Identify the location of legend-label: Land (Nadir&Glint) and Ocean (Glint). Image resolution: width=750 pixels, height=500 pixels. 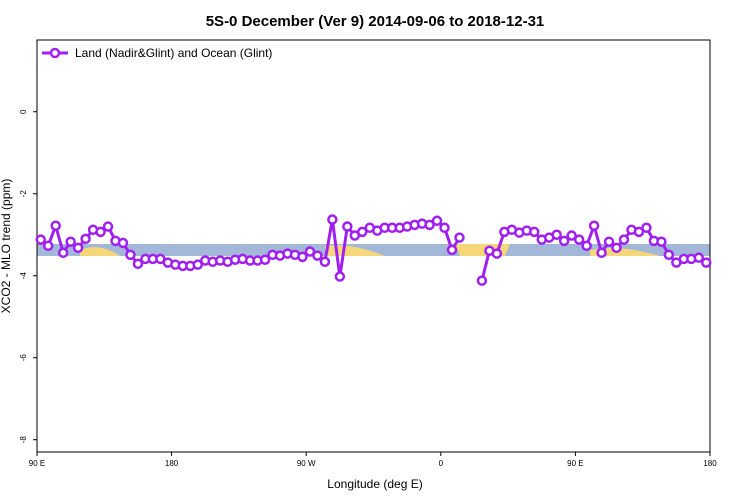
(173, 53).